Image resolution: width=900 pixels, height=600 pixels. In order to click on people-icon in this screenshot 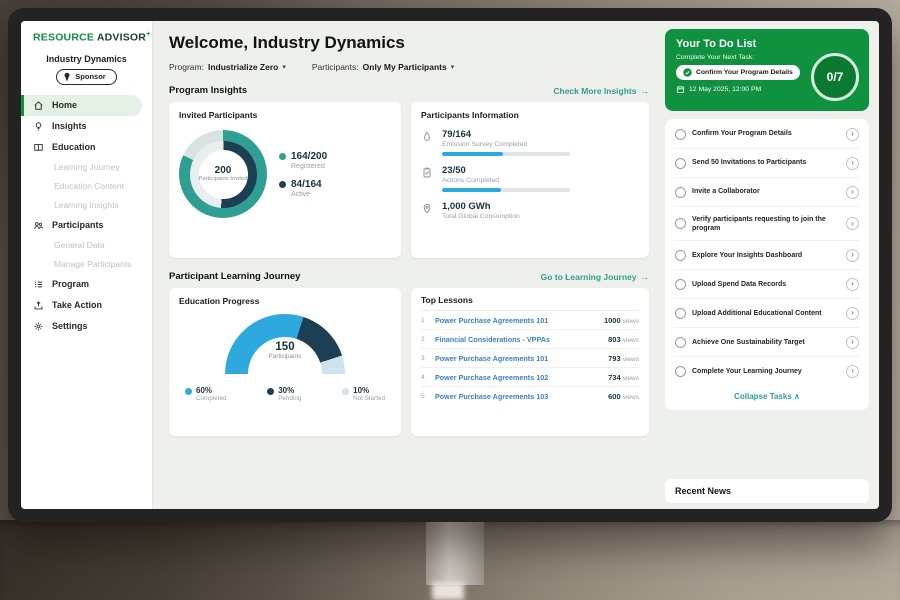, I will do `click(38, 225)`.